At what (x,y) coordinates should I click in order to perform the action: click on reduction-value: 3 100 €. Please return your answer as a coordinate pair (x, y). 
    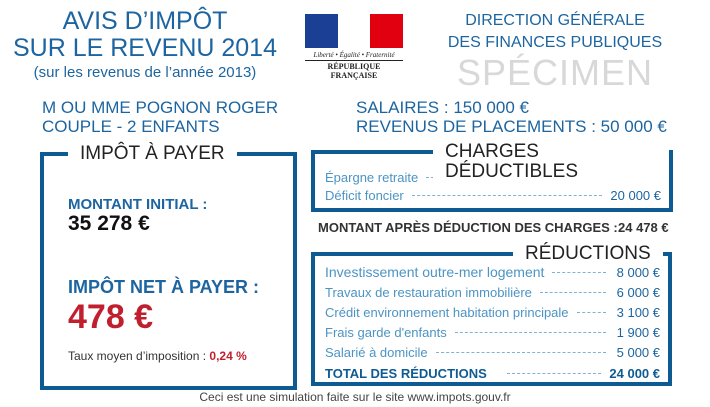
    Looking at the image, I should click on (638, 312).